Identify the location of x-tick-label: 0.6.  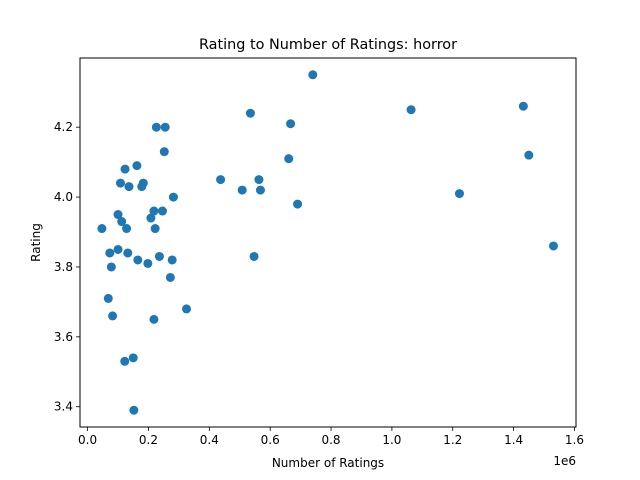
(270, 440).